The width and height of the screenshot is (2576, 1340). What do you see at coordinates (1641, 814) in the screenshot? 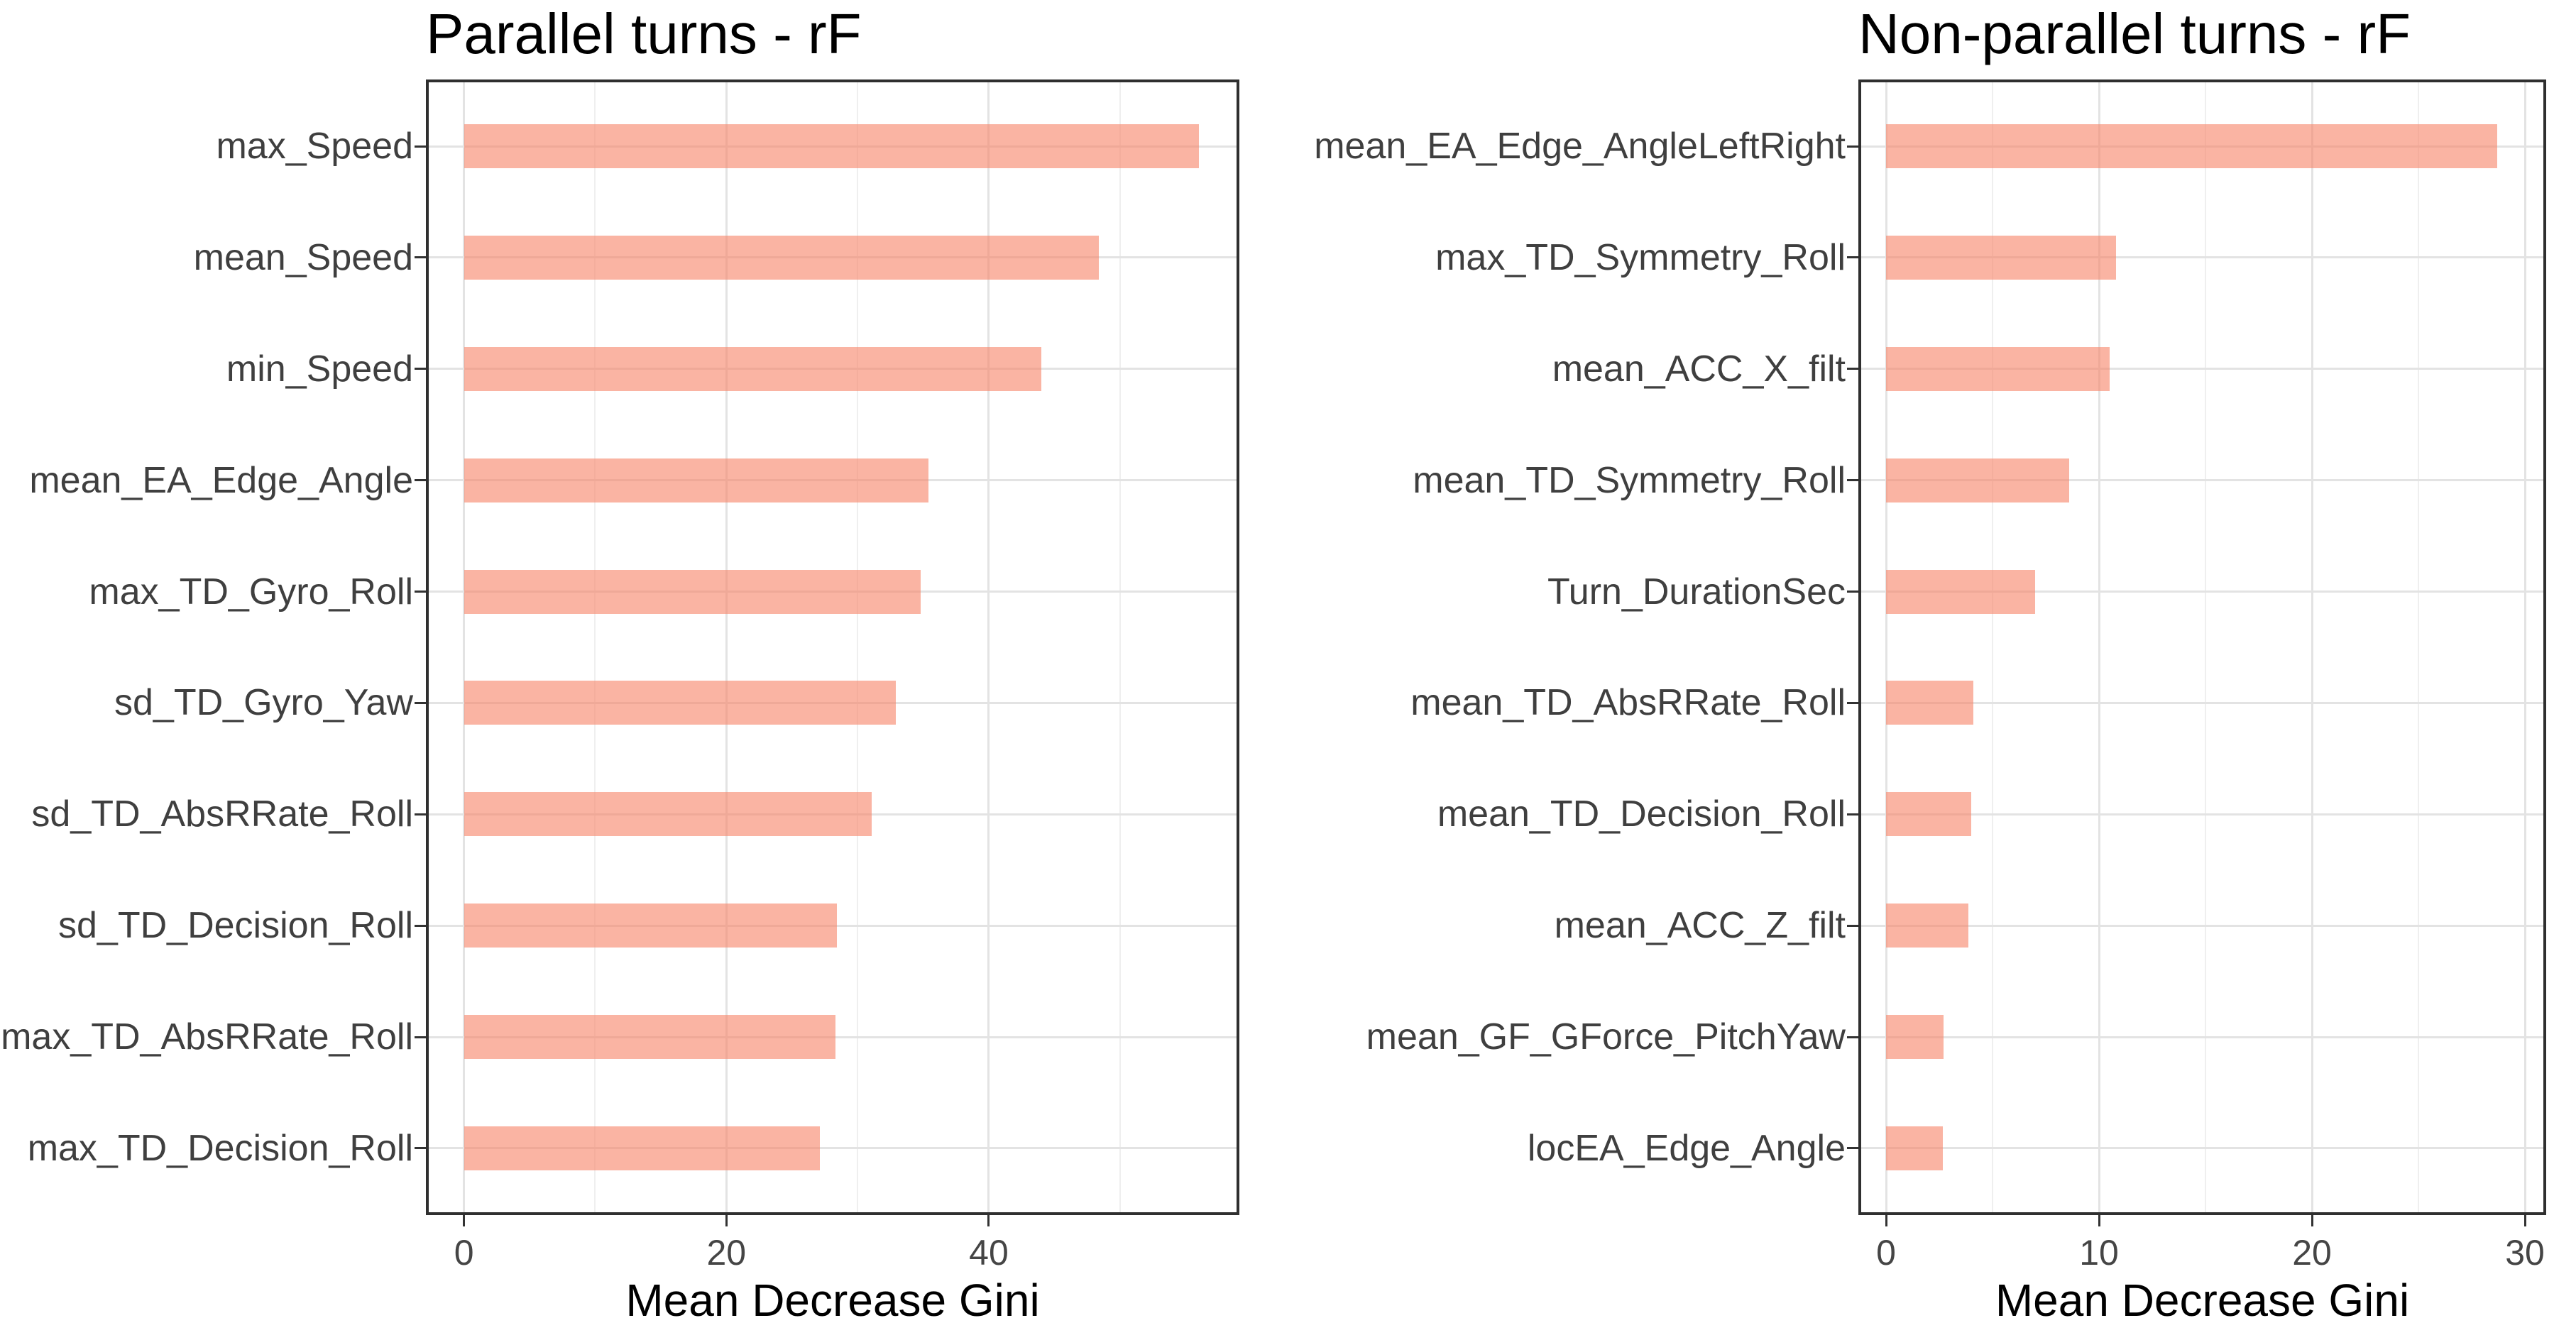
I see `y-axis-label: mean_TD_Decision_Roll` at bounding box center [1641, 814].